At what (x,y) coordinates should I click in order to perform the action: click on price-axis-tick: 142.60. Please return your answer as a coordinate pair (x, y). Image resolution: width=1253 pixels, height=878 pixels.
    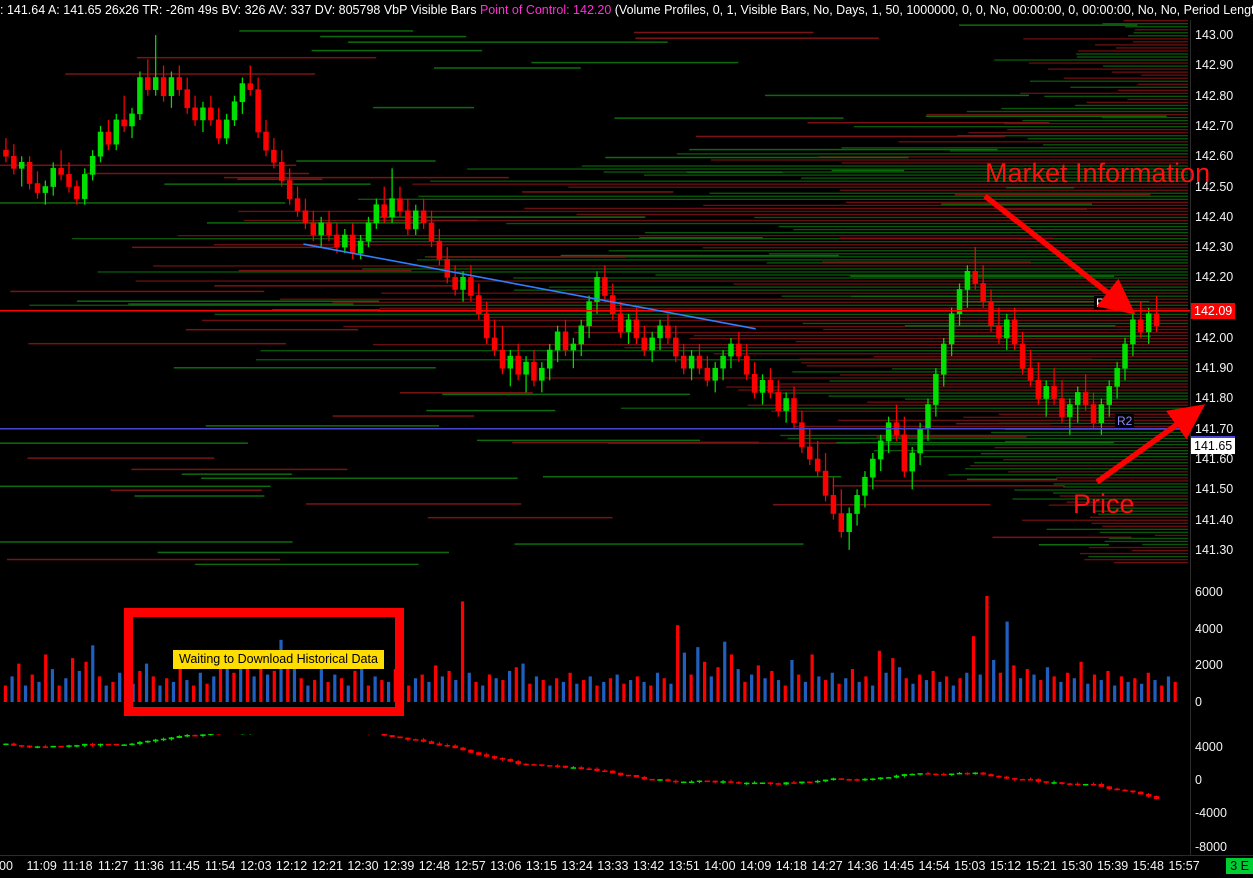
    Looking at the image, I should click on (1214, 156).